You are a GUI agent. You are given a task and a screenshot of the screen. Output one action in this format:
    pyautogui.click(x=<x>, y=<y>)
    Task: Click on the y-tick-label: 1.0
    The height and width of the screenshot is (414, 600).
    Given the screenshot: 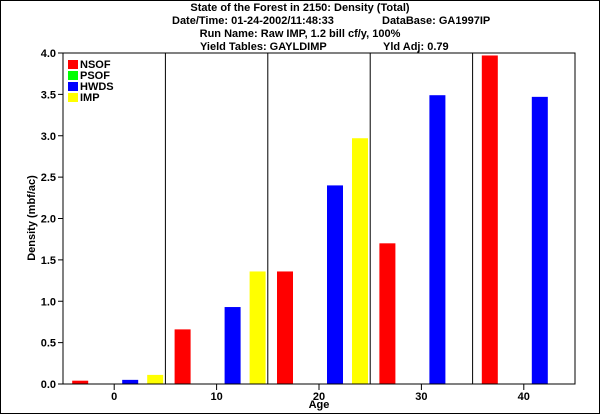 What is the action you would take?
    pyautogui.click(x=48, y=302)
    